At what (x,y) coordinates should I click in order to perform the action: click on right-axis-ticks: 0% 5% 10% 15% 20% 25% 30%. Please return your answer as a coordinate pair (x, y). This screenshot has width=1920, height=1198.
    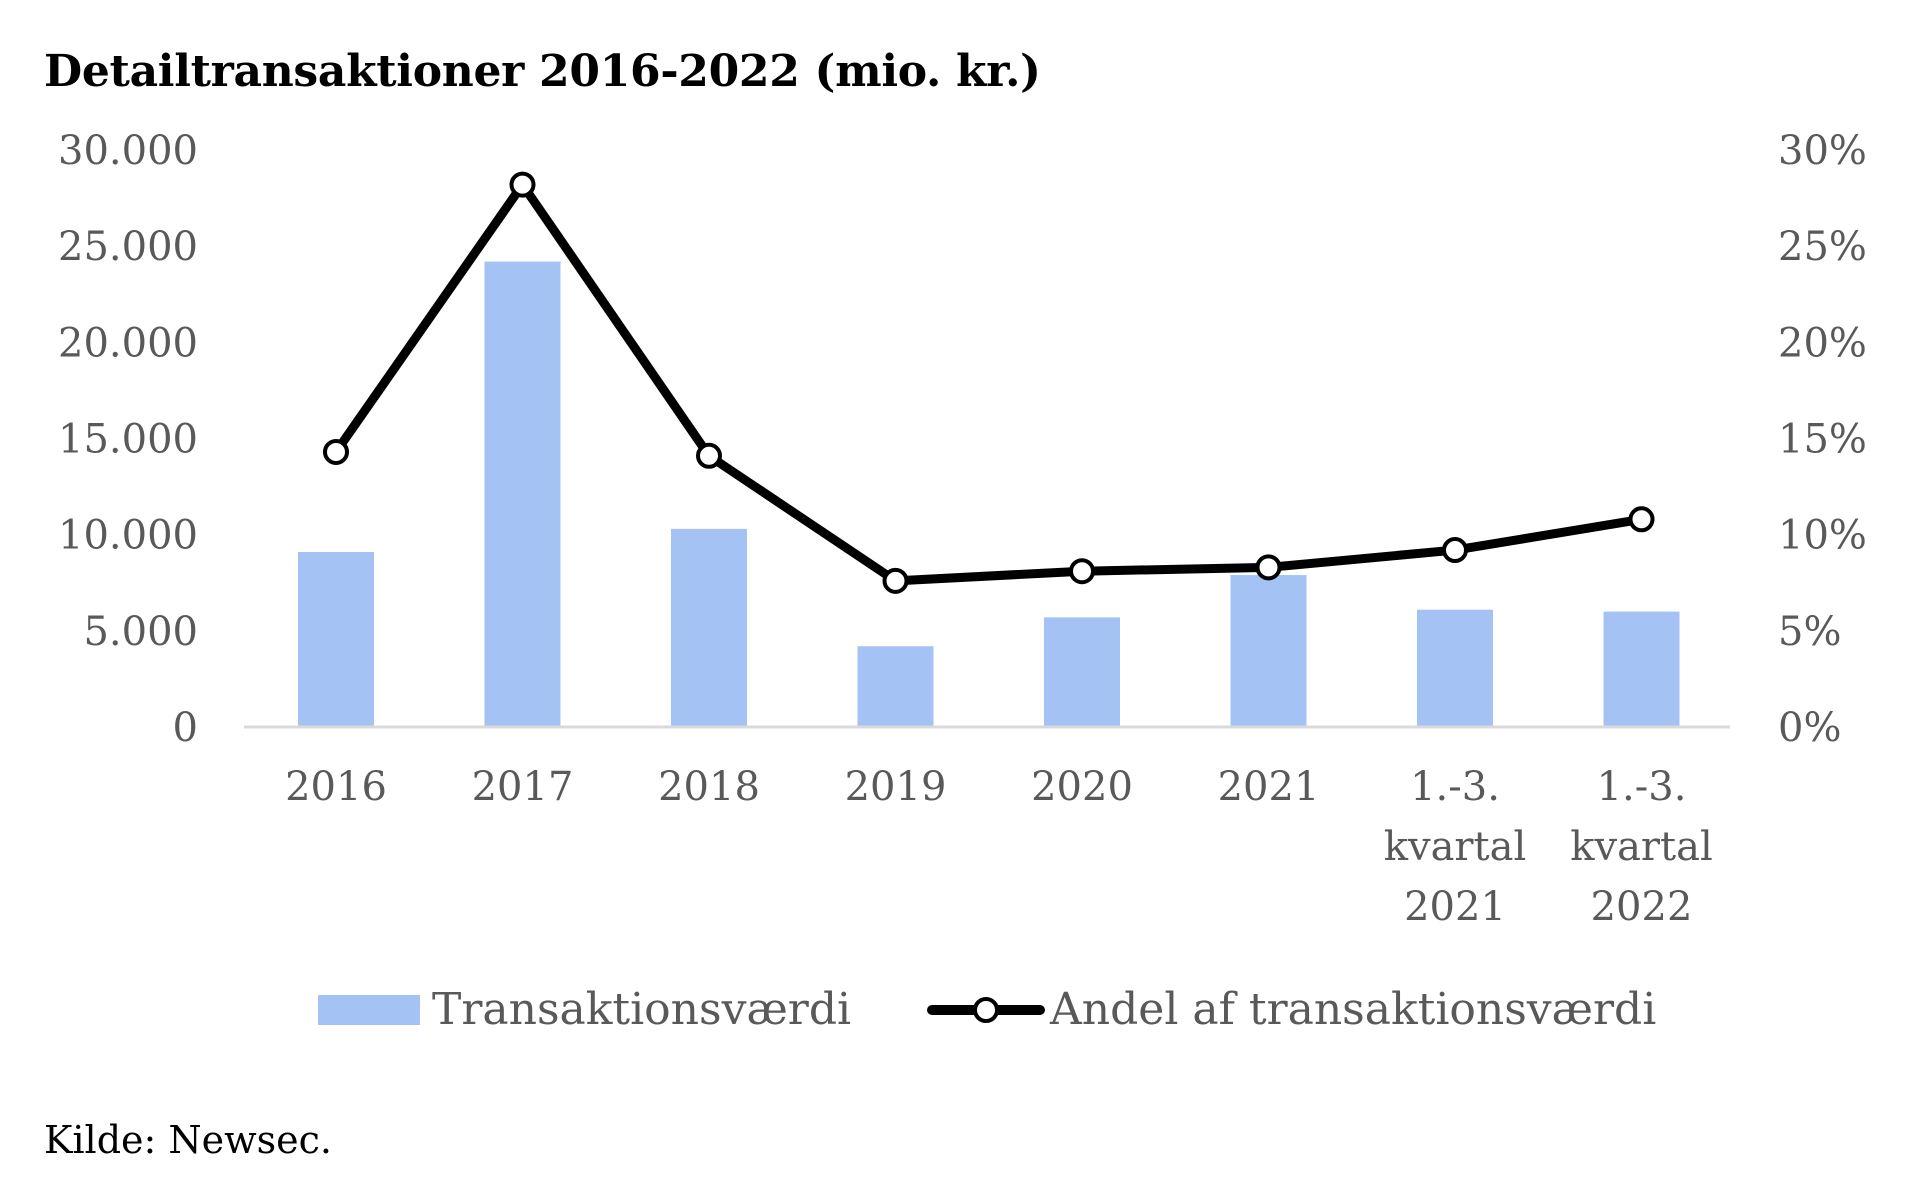
    Looking at the image, I should click on (1822, 439).